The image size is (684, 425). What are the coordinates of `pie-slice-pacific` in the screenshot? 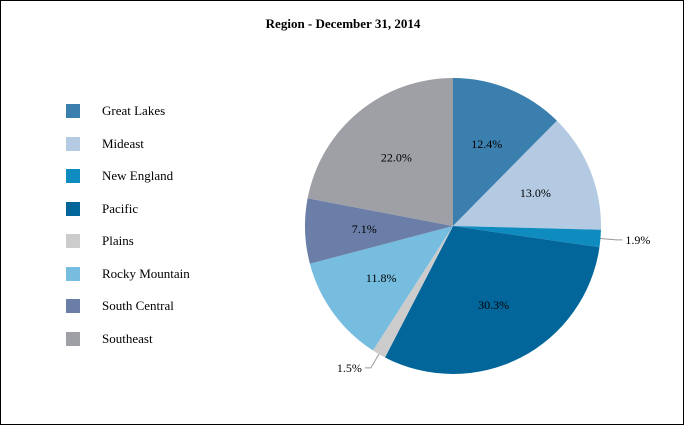 It's located at (492, 300).